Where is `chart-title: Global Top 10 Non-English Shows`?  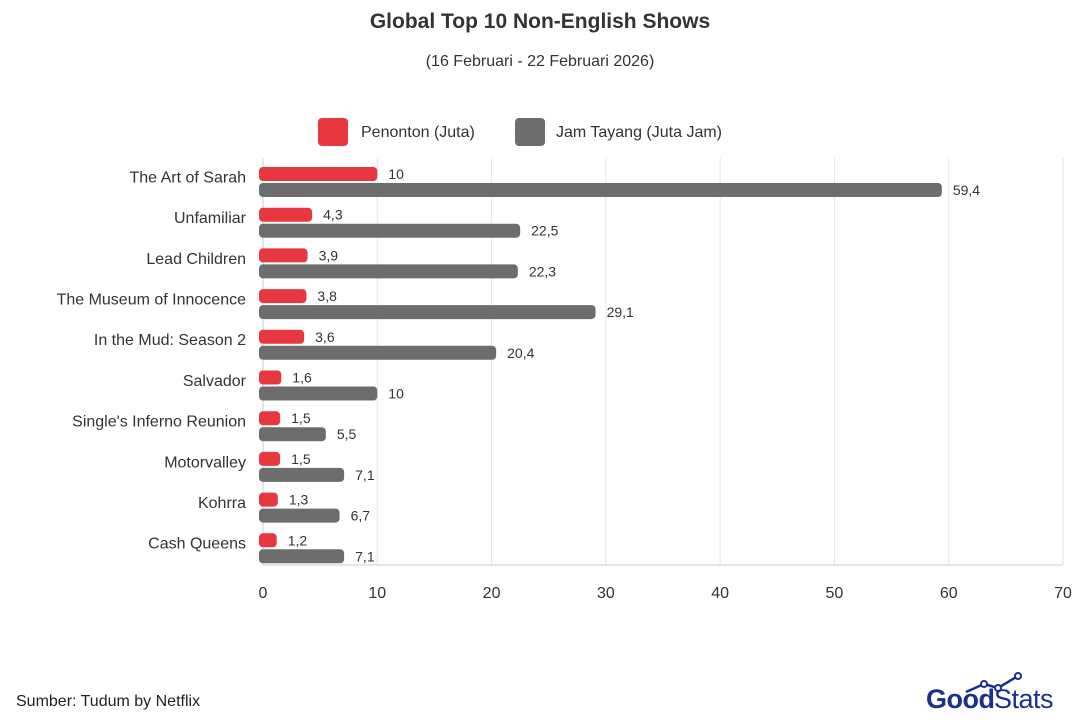 chart-title: Global Top 10 Non-English Shows is located at coordinates (540, 21).